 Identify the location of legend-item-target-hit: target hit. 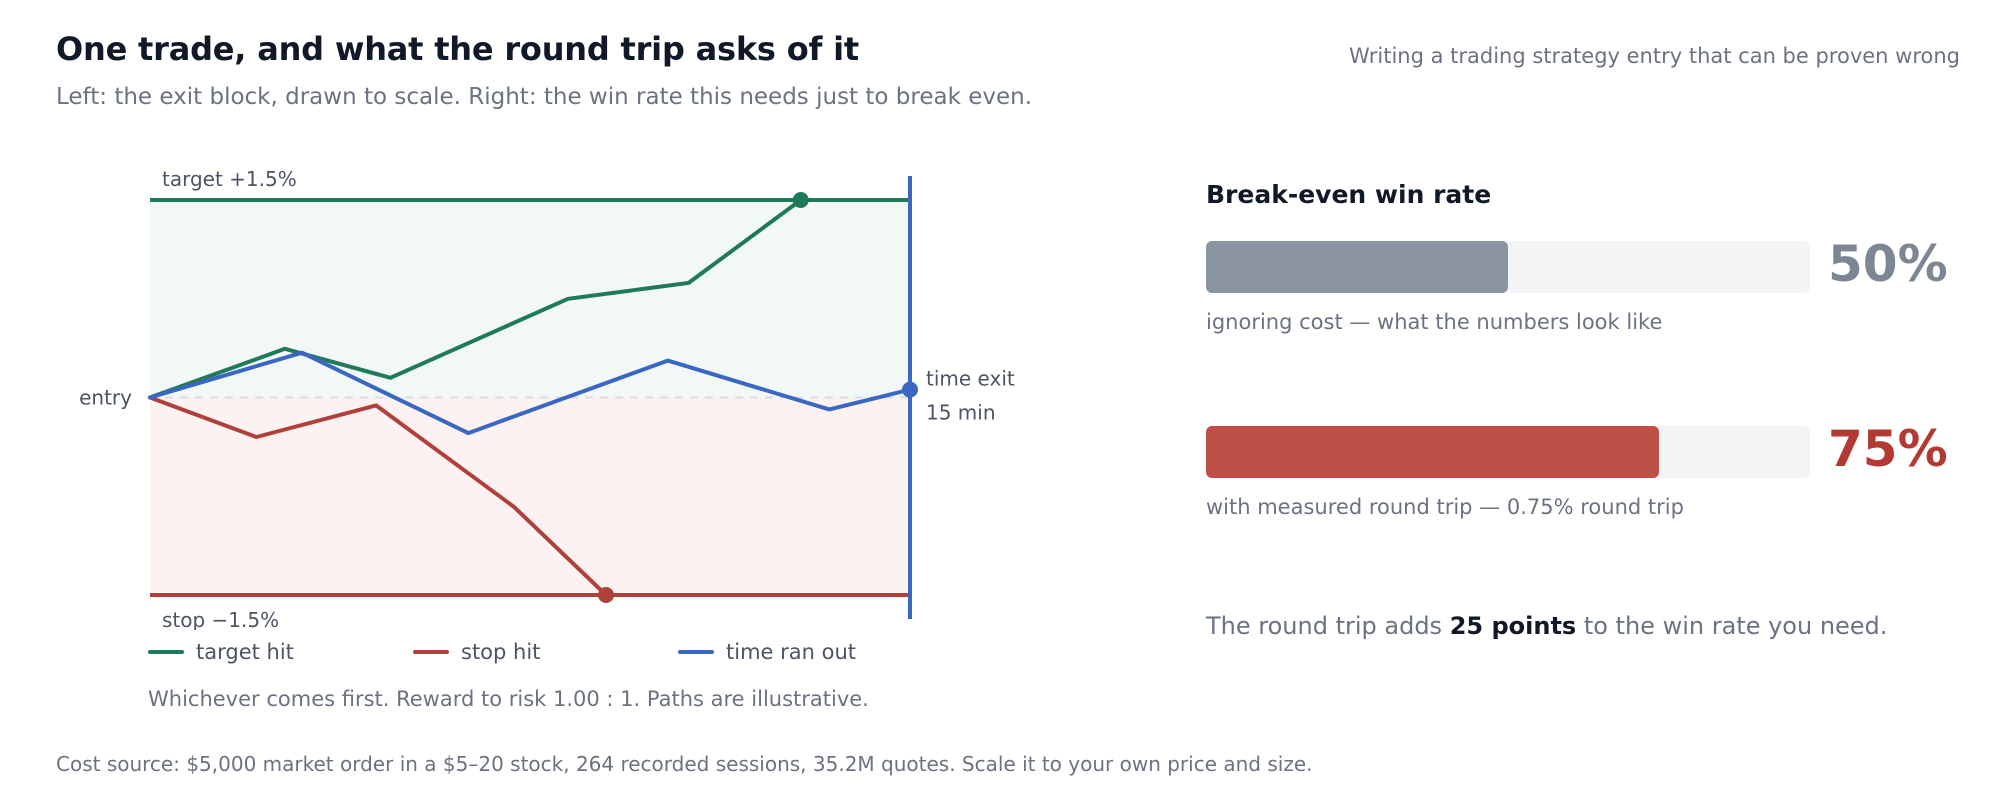
(221, 652).